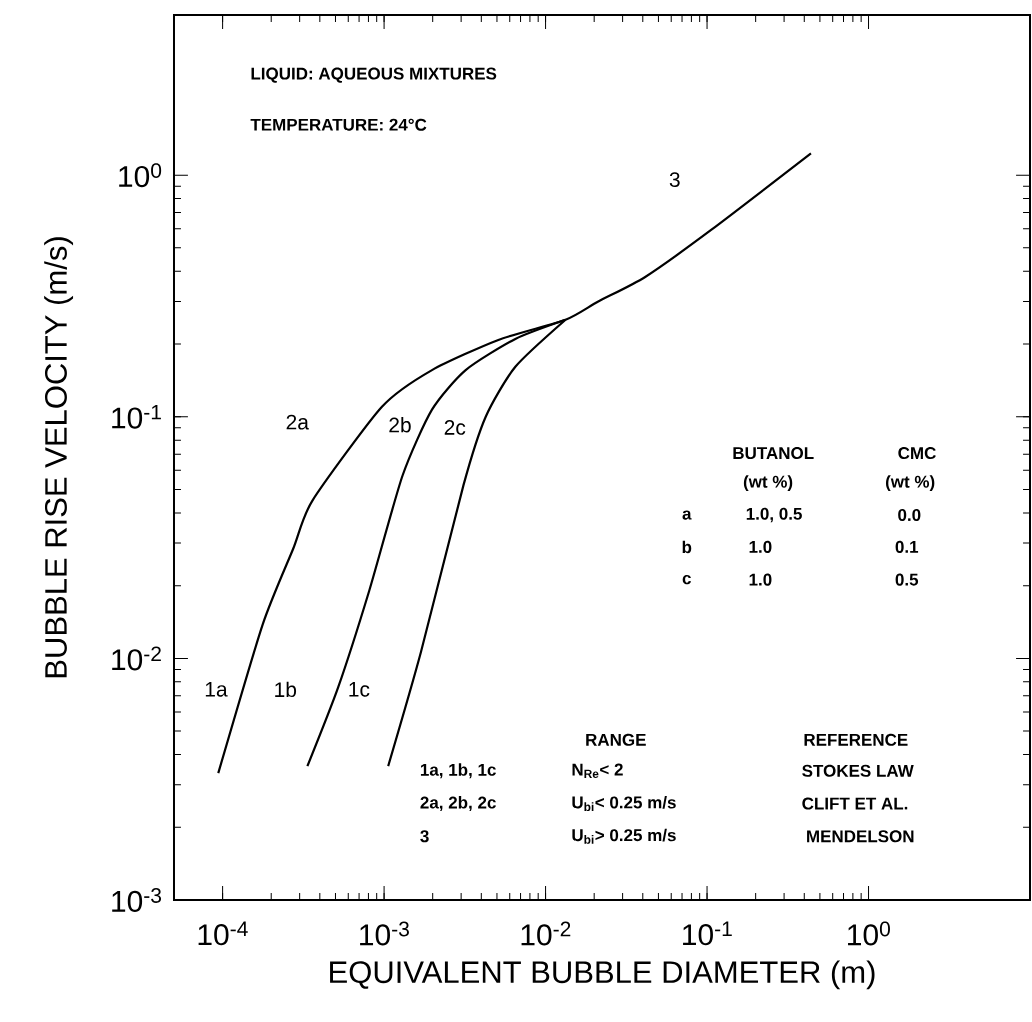 The image size is (1032, 1022). What do you see at coordinates (359, 689) in the screenshot?
I see `annotation: 1c` at bounding box center [359, 689].